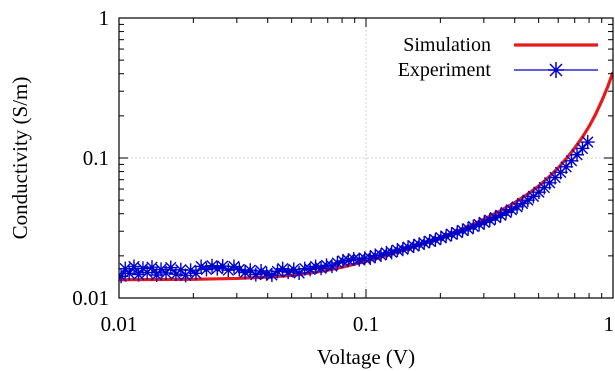 The image size is (615, 371). What do you see at coordinates (96, 158) in the screenshot?
I see `y-tick-label-1: 0.1` at bounding box center [96, 158].